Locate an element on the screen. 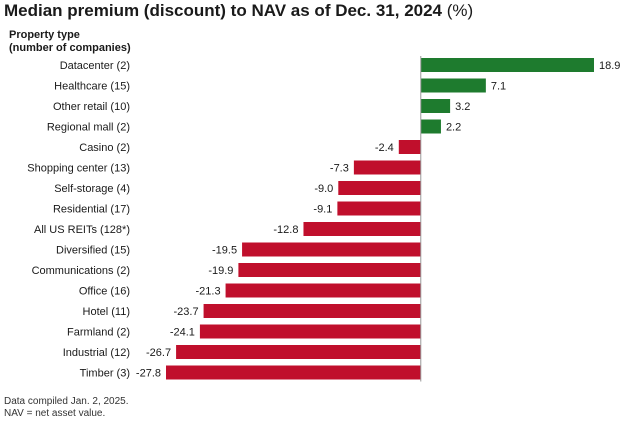 Image resolution: width=640 pixels, height=426 pixels. value-label: -19.5 is located at coordinates (224, 251).